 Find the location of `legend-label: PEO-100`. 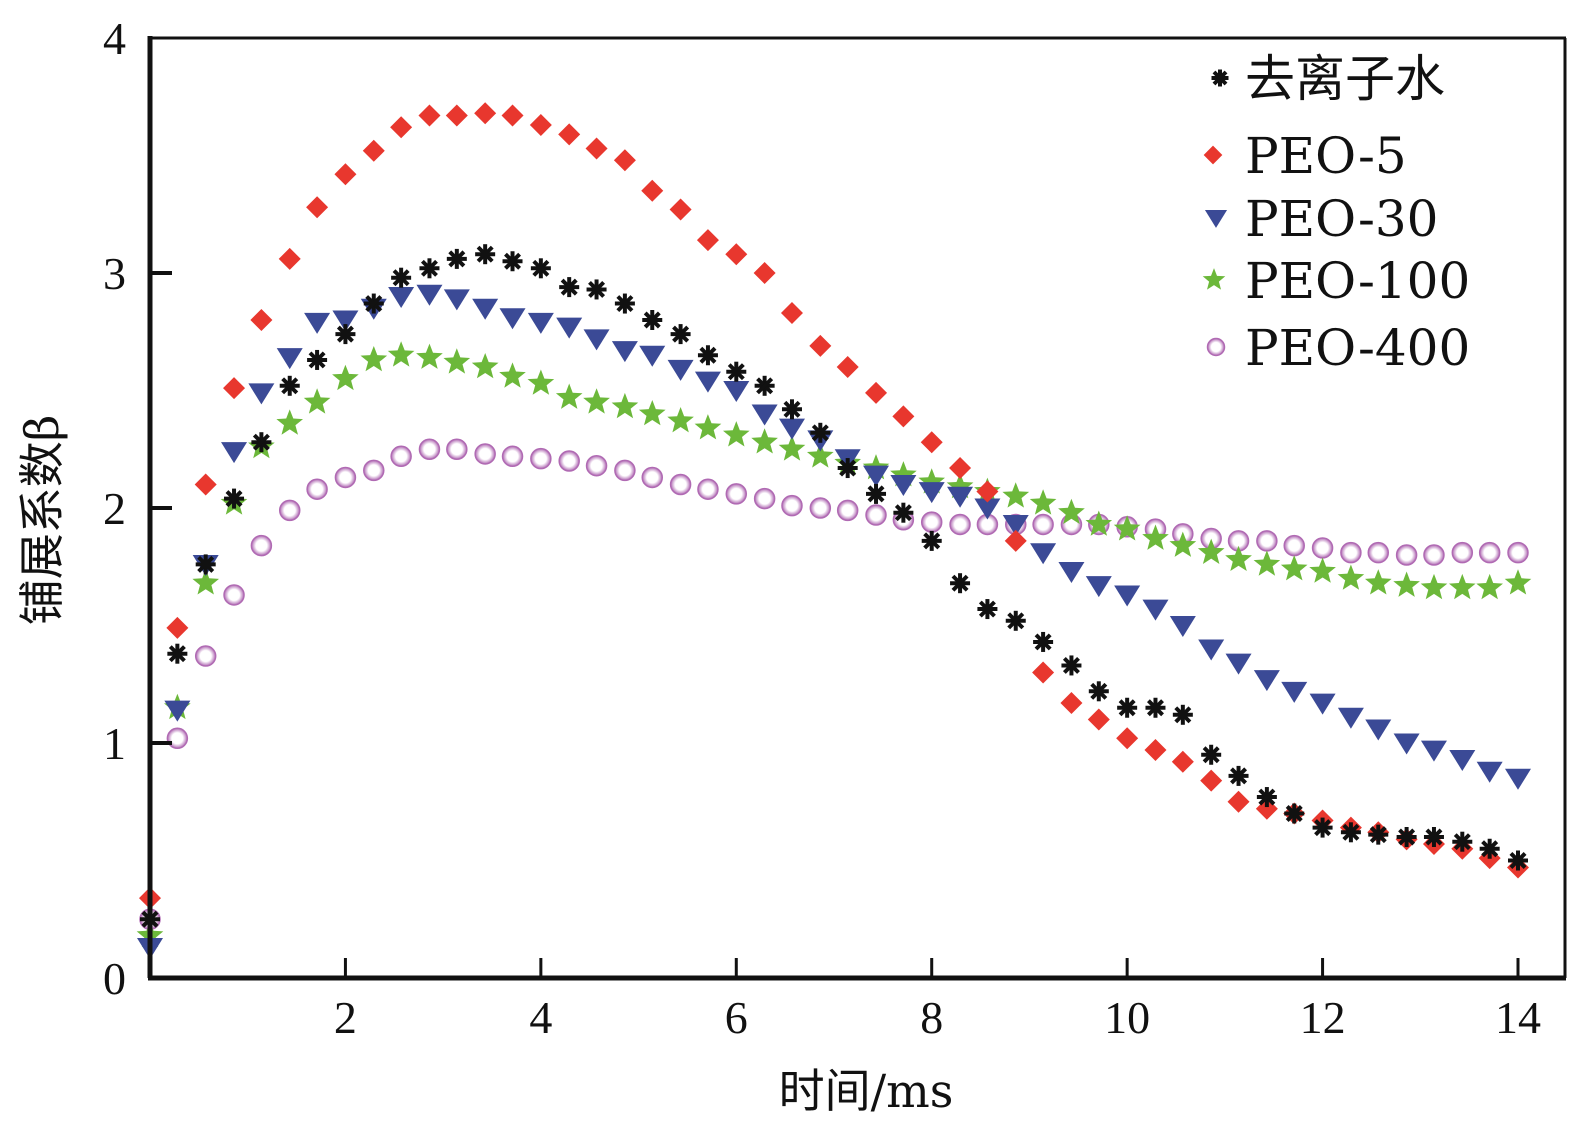

legend-label: PEO-100 is located at coordinates (1357, 281).